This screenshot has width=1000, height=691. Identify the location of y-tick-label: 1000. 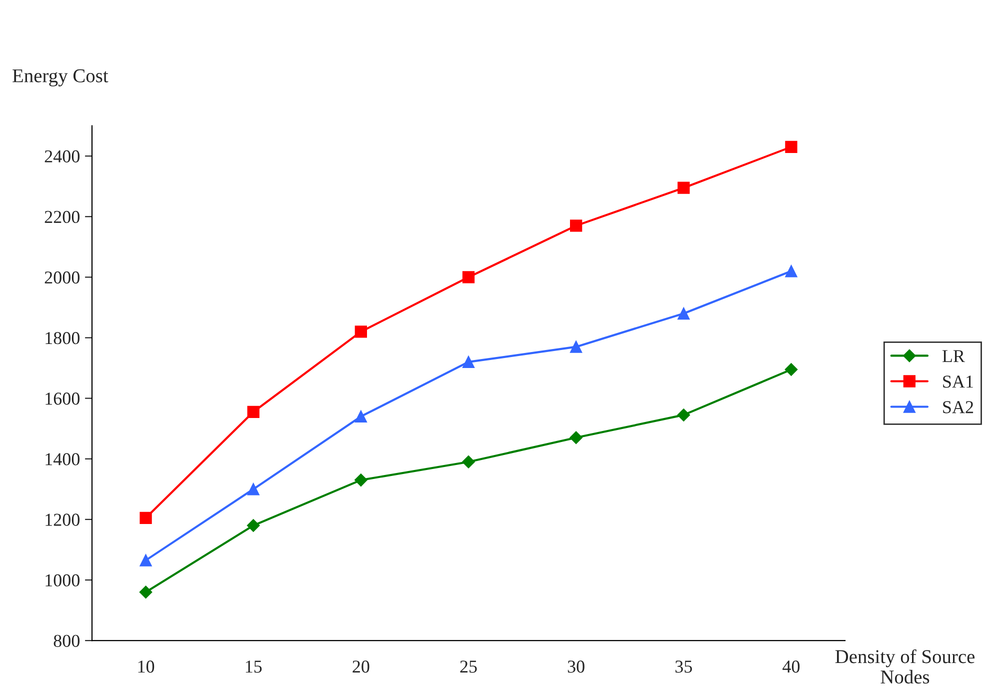
(63, 580).